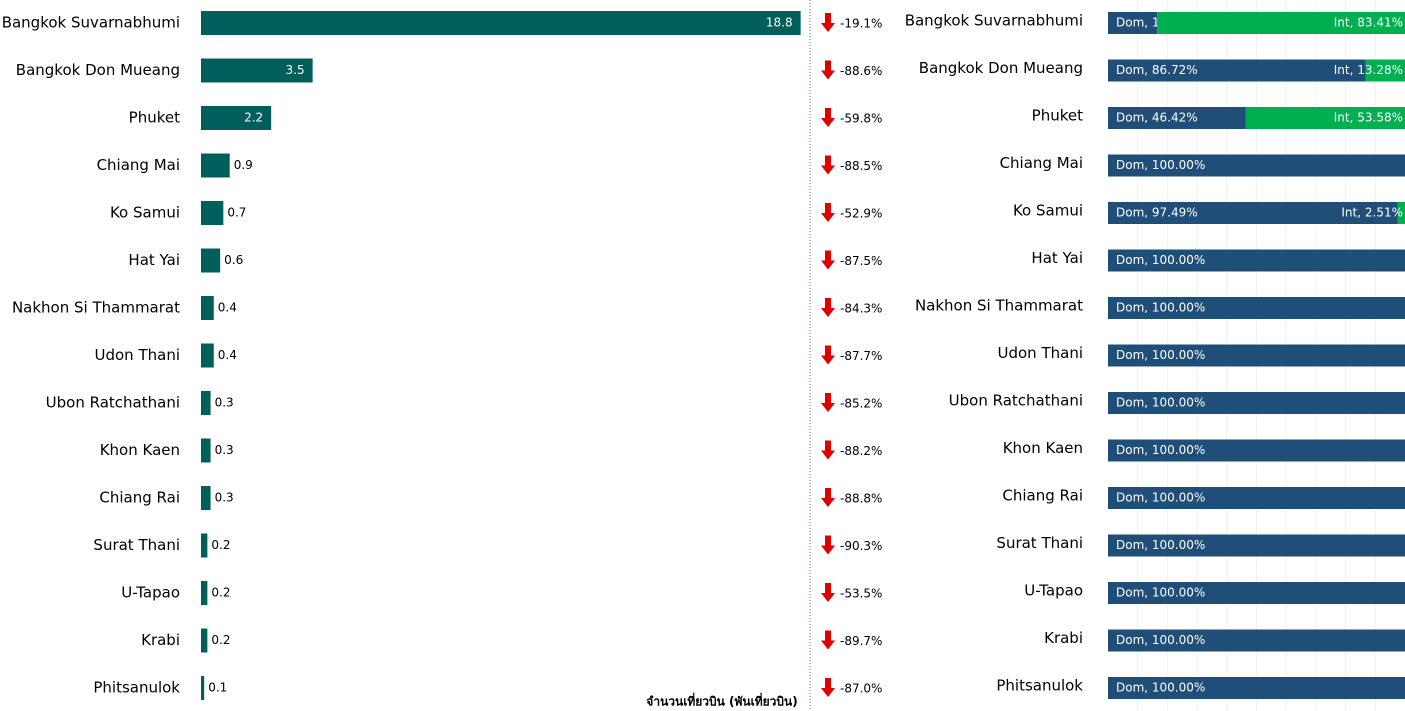  I want to click on change-label: -87.0%, so click(861, 689).